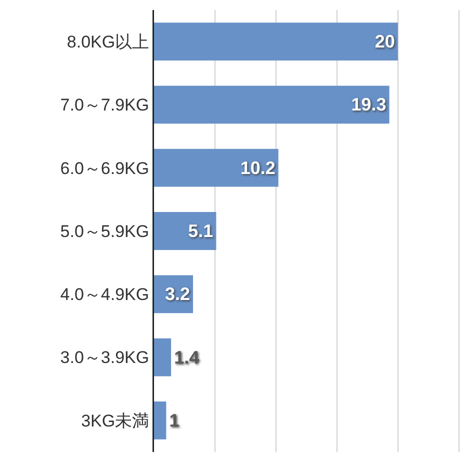  What do you see at coordinates (177, 294) in the screenshot?
I see `data-label: 3.2` at bounding box center [177, 294].